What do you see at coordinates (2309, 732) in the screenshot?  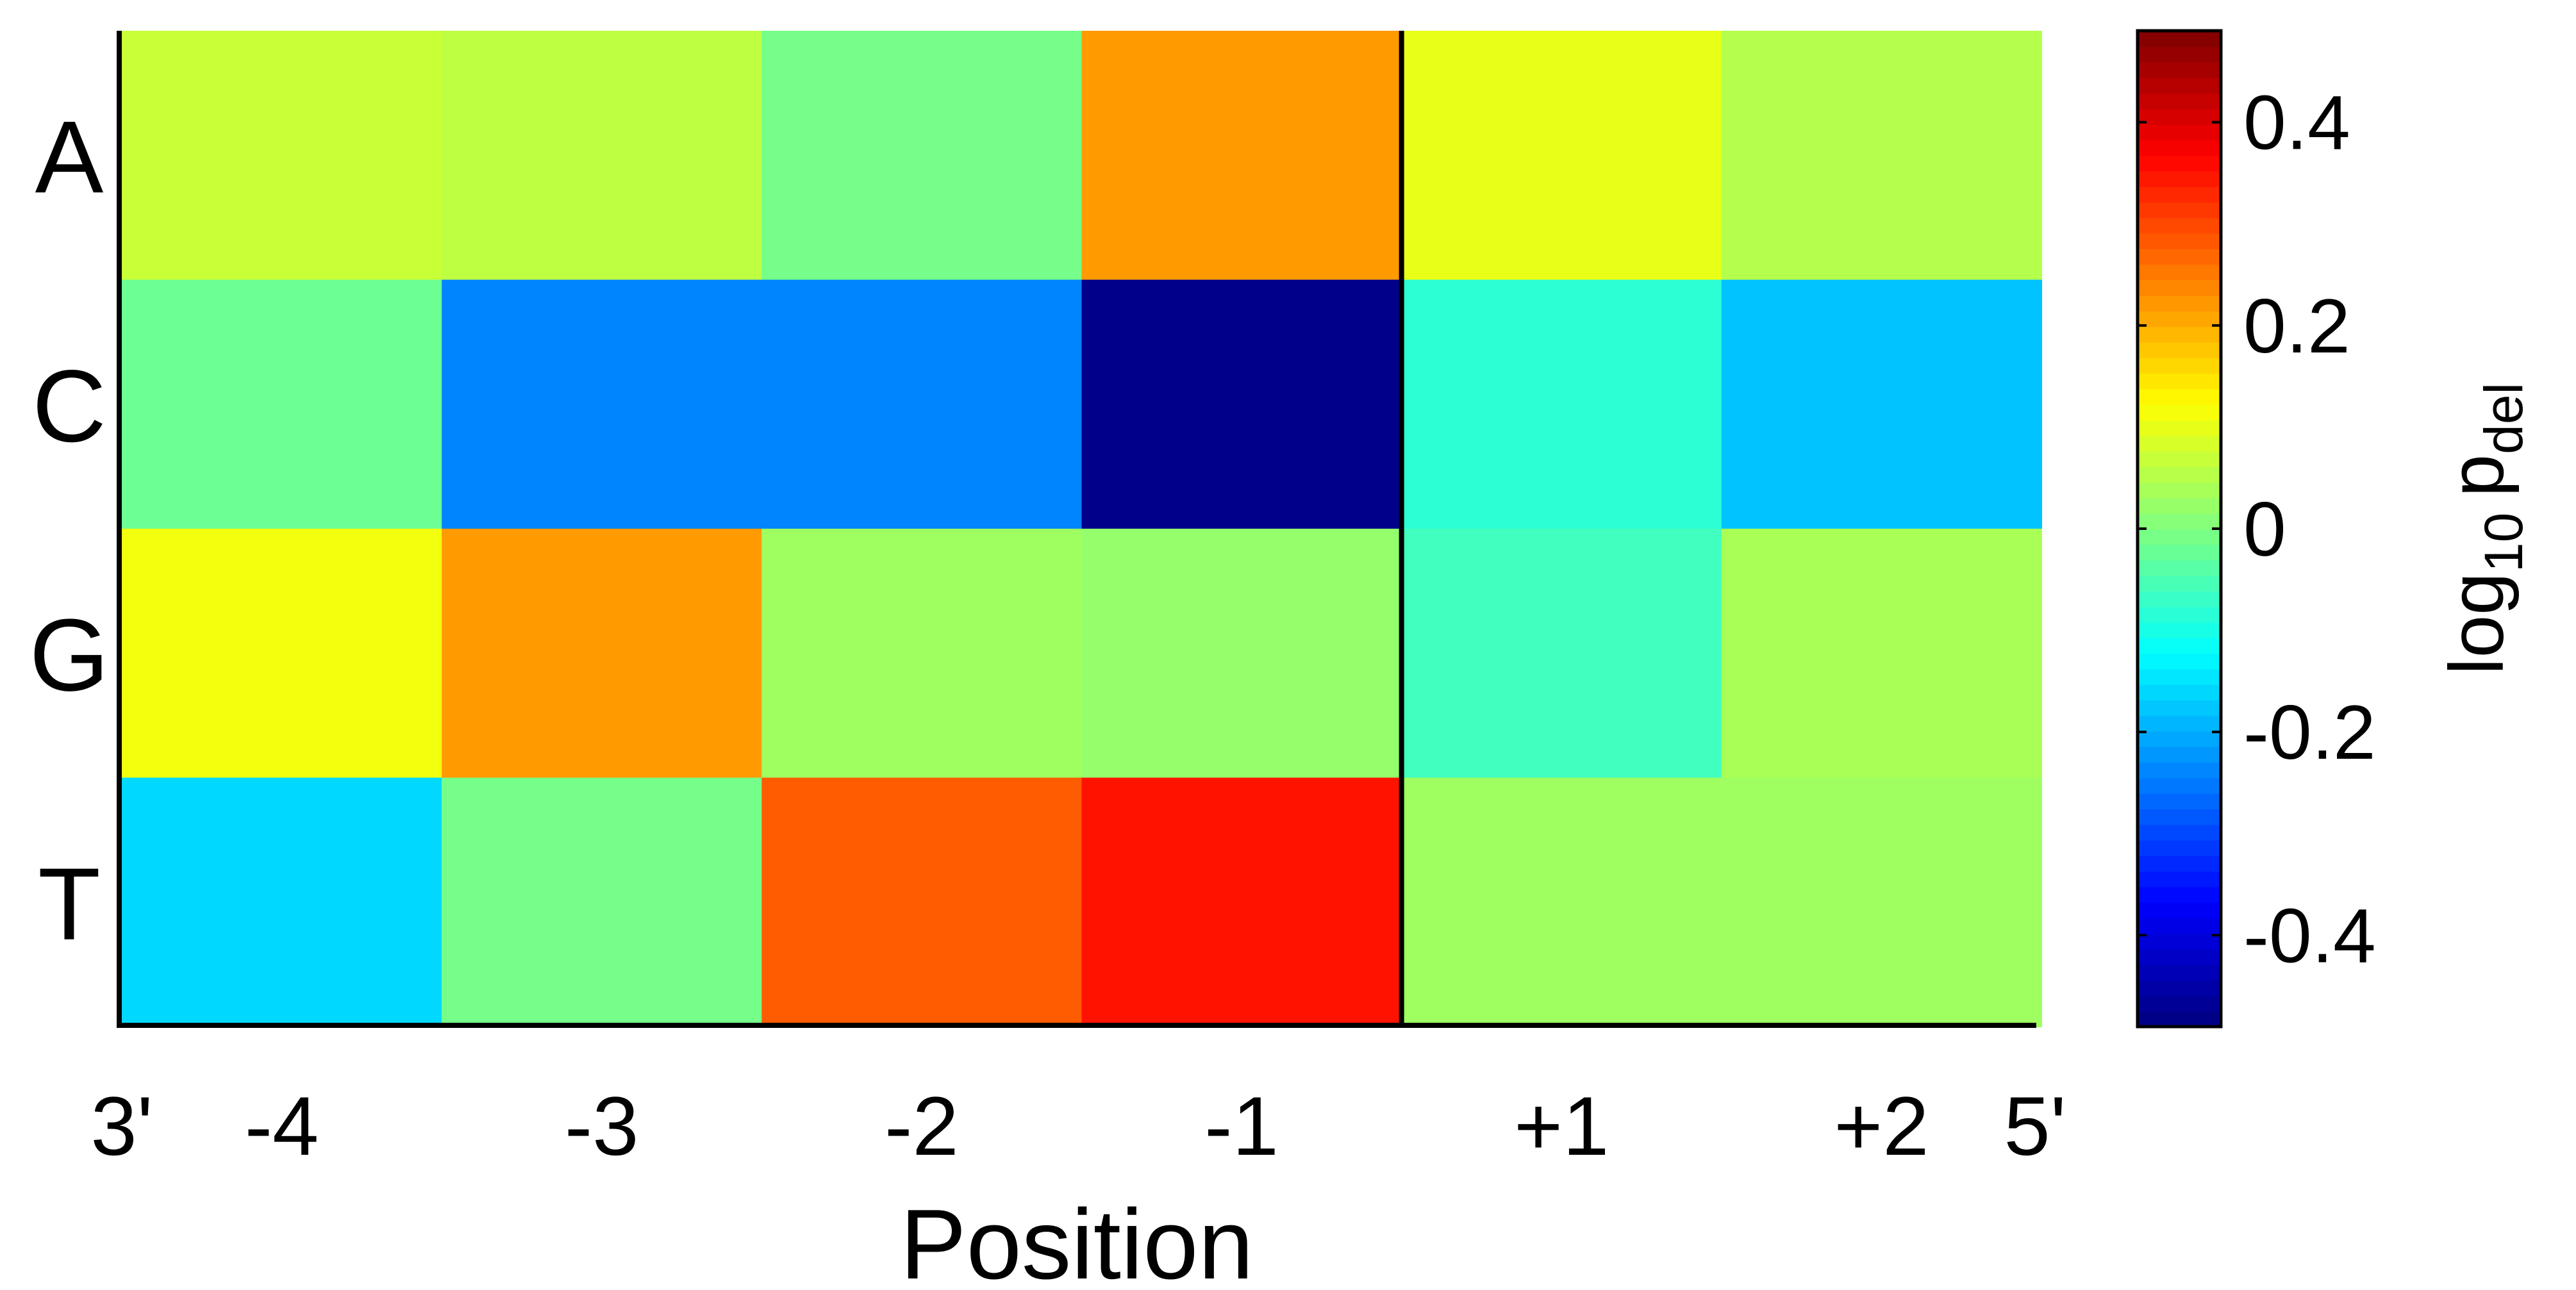 I see `colorbar-tick-label: -0.2` at bounding box center [2309, 732].